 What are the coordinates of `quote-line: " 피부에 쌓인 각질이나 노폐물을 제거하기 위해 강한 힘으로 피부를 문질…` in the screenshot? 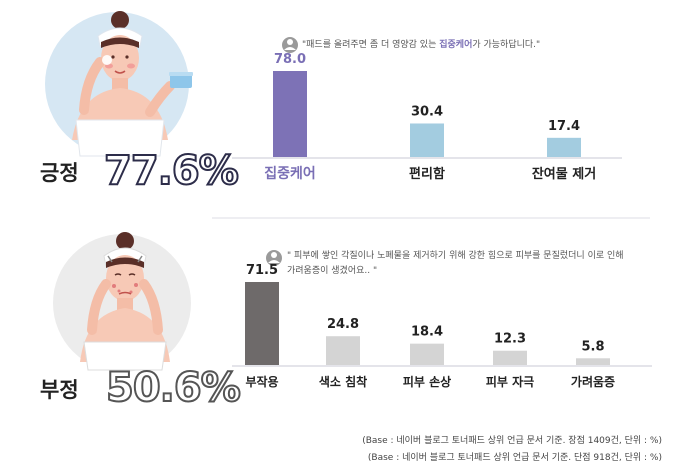 It's located at (455, 256).